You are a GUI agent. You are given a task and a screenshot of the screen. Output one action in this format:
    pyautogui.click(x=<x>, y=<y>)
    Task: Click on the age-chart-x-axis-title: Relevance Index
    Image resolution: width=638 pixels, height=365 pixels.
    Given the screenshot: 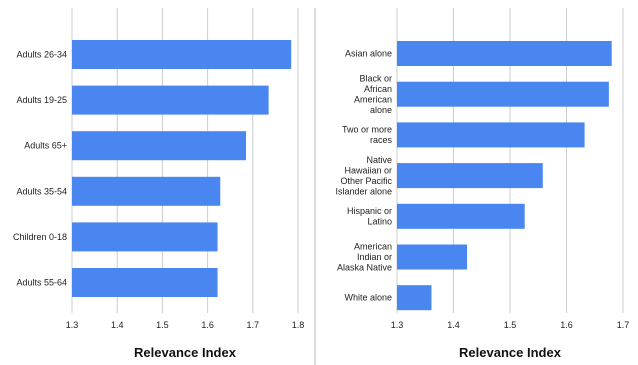 What is the action you would take?
    pyautogui.click(x=185, y=352)
    